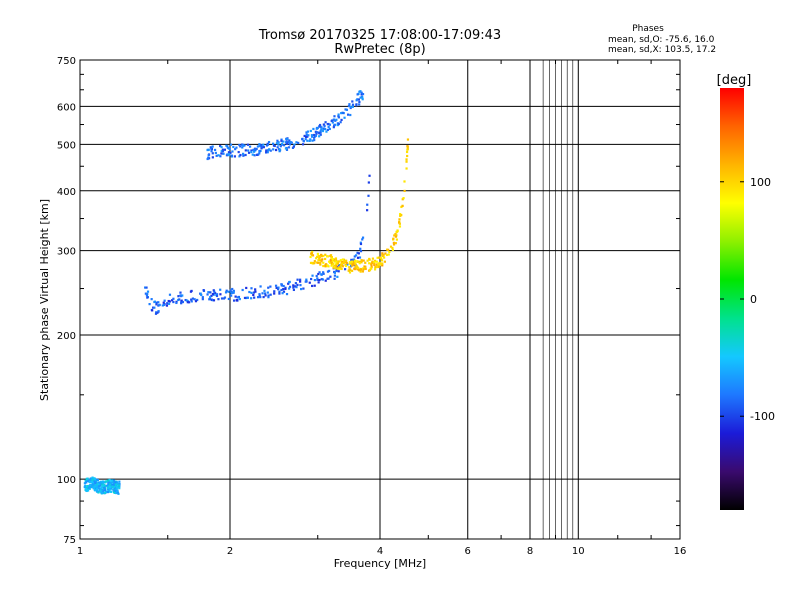  What do you see at coordinates (382, 551) in the screenshot?
I see `x-axis-ticks: 1 2 4 6 8 10 16` at bounding box center [382, 551].